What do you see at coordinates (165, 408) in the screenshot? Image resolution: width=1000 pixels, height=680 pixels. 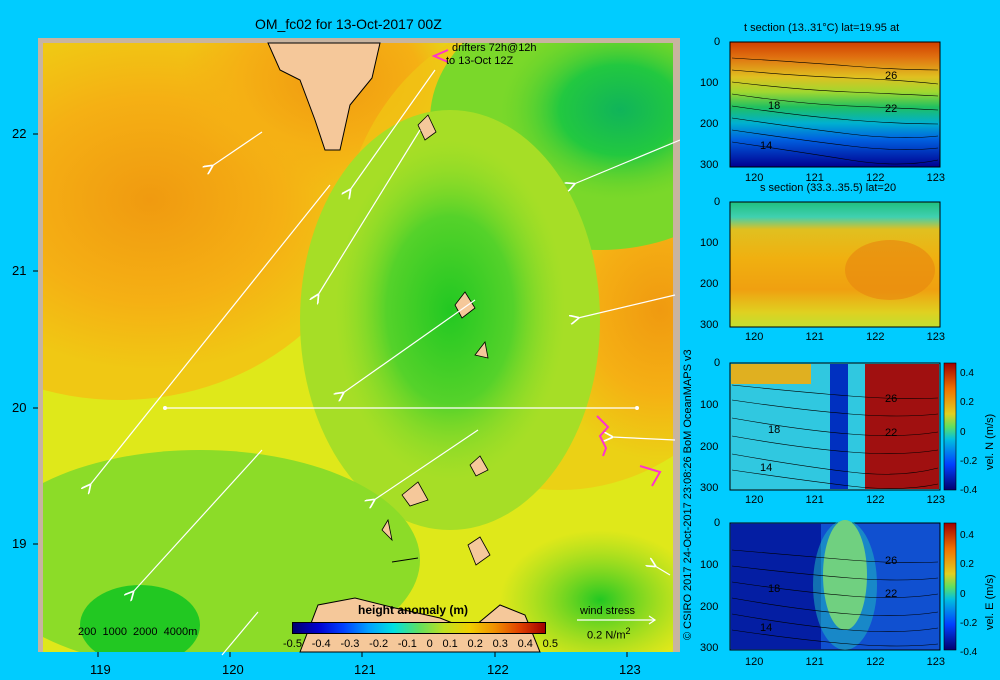 I see `section-start-marker` at bounding box center [165, 408].